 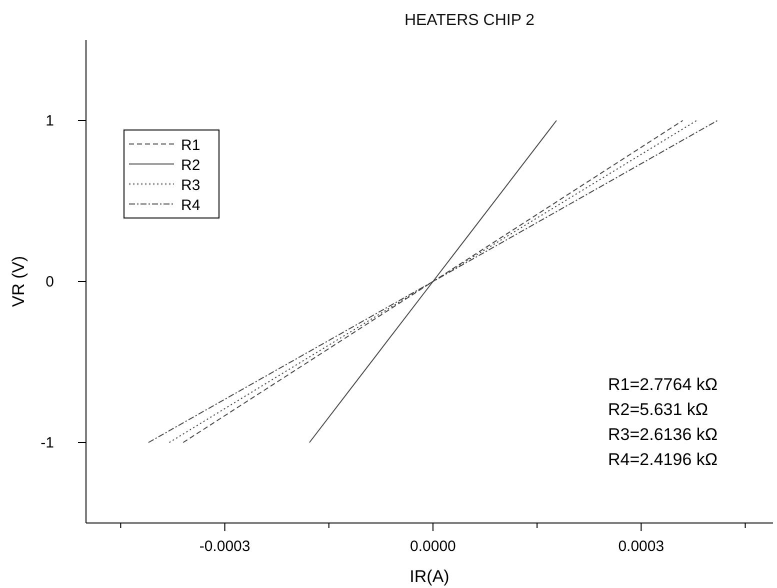 I want to click on legend-label: R2, so click(x=190, y=165).